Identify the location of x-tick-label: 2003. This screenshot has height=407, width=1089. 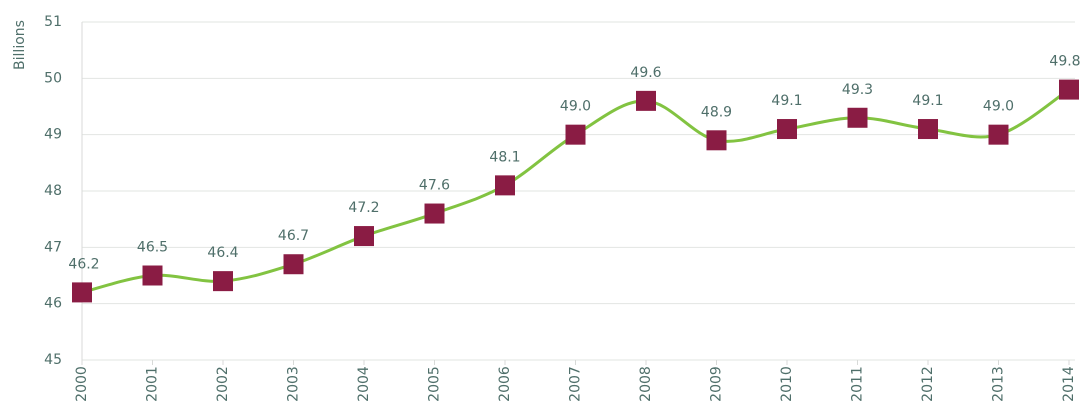
(294, 384).